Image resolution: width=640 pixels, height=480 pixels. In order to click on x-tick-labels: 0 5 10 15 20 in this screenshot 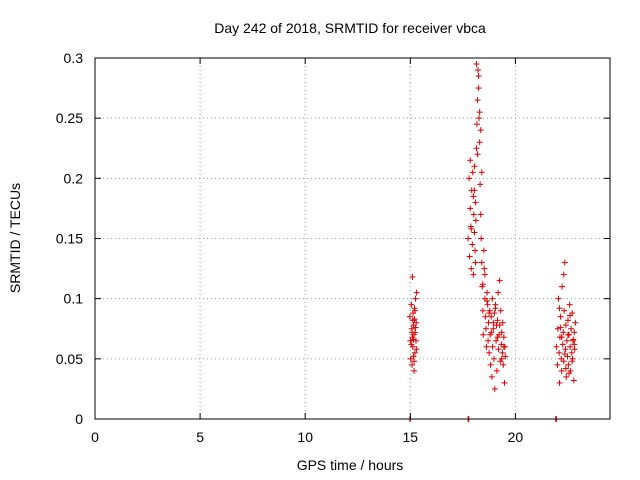, I will do `click(307, 437)`.